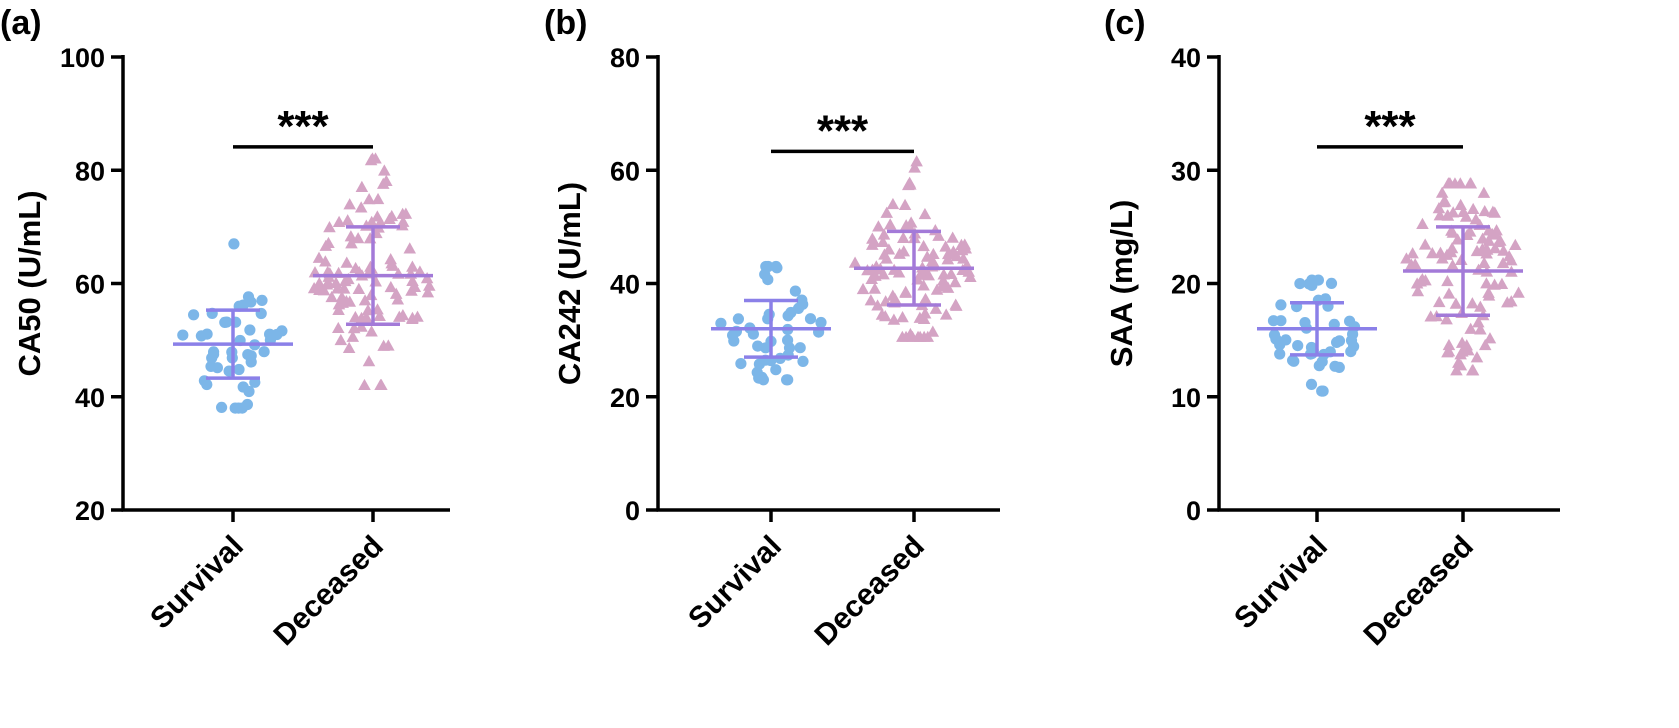 This screenshot has height=728, width=1679. Describe the element at coordinates (1125, 23) in the screenshot. I see `panel-label: (c)` at that location.